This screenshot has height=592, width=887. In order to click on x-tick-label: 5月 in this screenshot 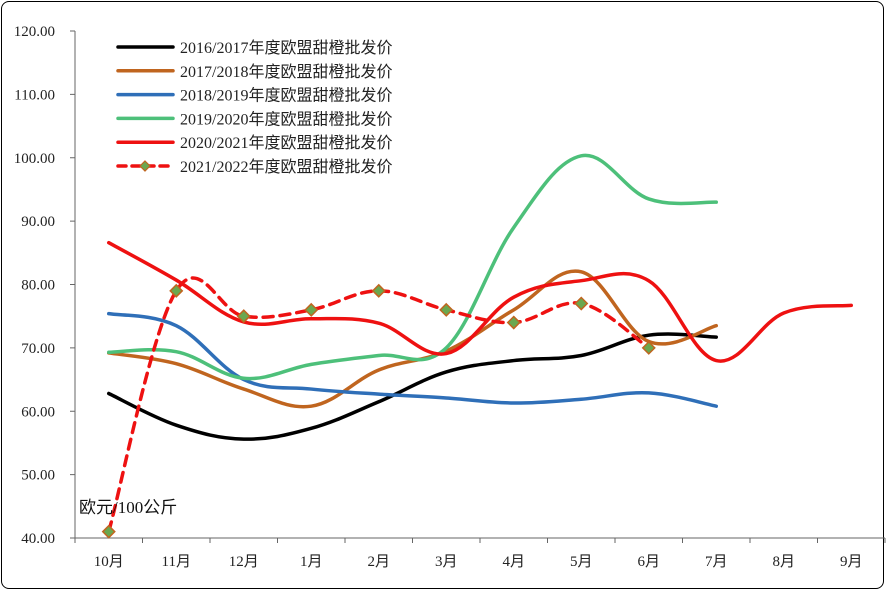, I will do `click(581, 562)`.